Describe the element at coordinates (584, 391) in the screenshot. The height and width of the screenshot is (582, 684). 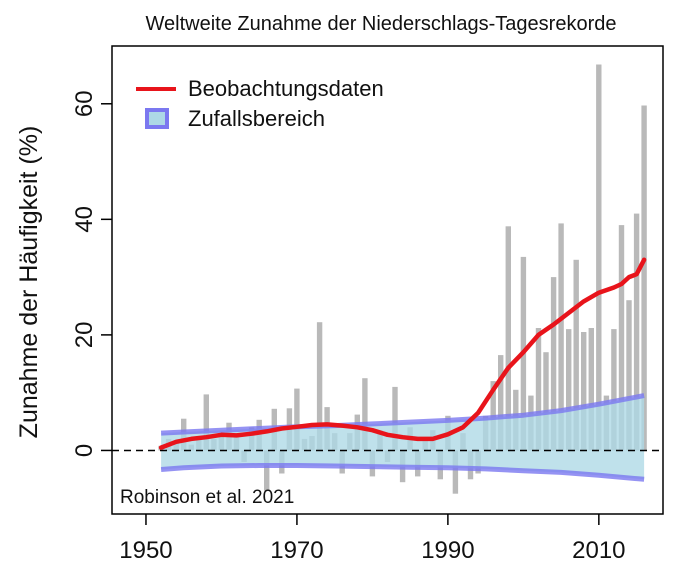
I see `bar-2008` at that location.